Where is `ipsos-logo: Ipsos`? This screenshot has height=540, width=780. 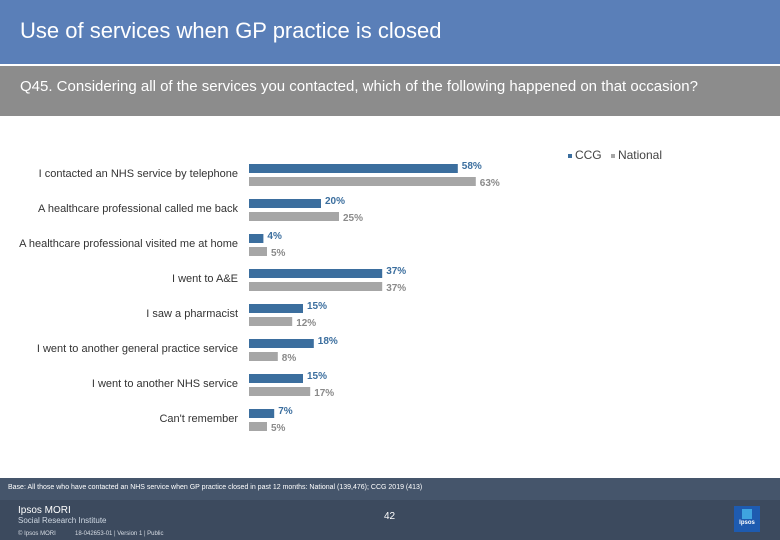
ipsos-logo: Ipsos is located at coordinates (747, 519).